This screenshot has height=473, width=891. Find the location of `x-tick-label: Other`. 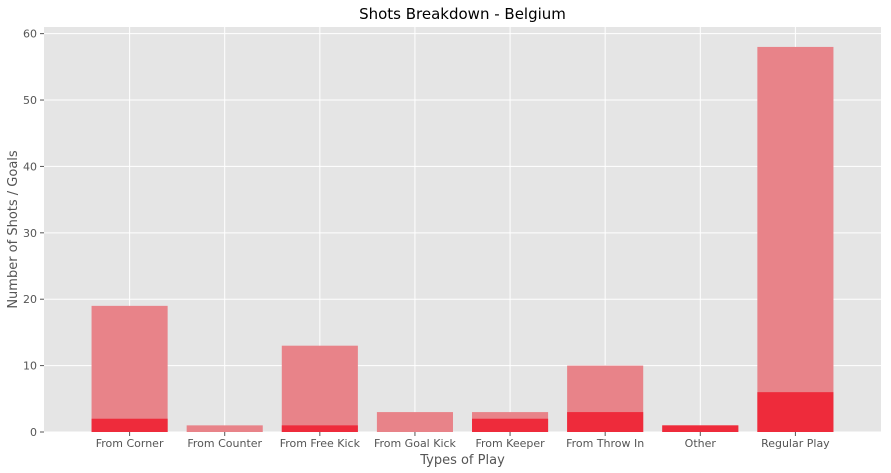

x-tick-label: Other is located at coordinates (701, 443).